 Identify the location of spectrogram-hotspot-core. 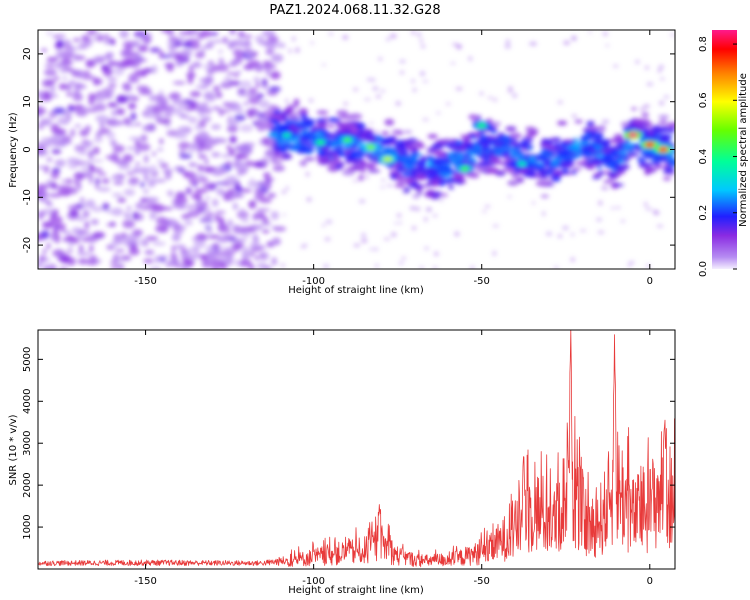
(370, 147).